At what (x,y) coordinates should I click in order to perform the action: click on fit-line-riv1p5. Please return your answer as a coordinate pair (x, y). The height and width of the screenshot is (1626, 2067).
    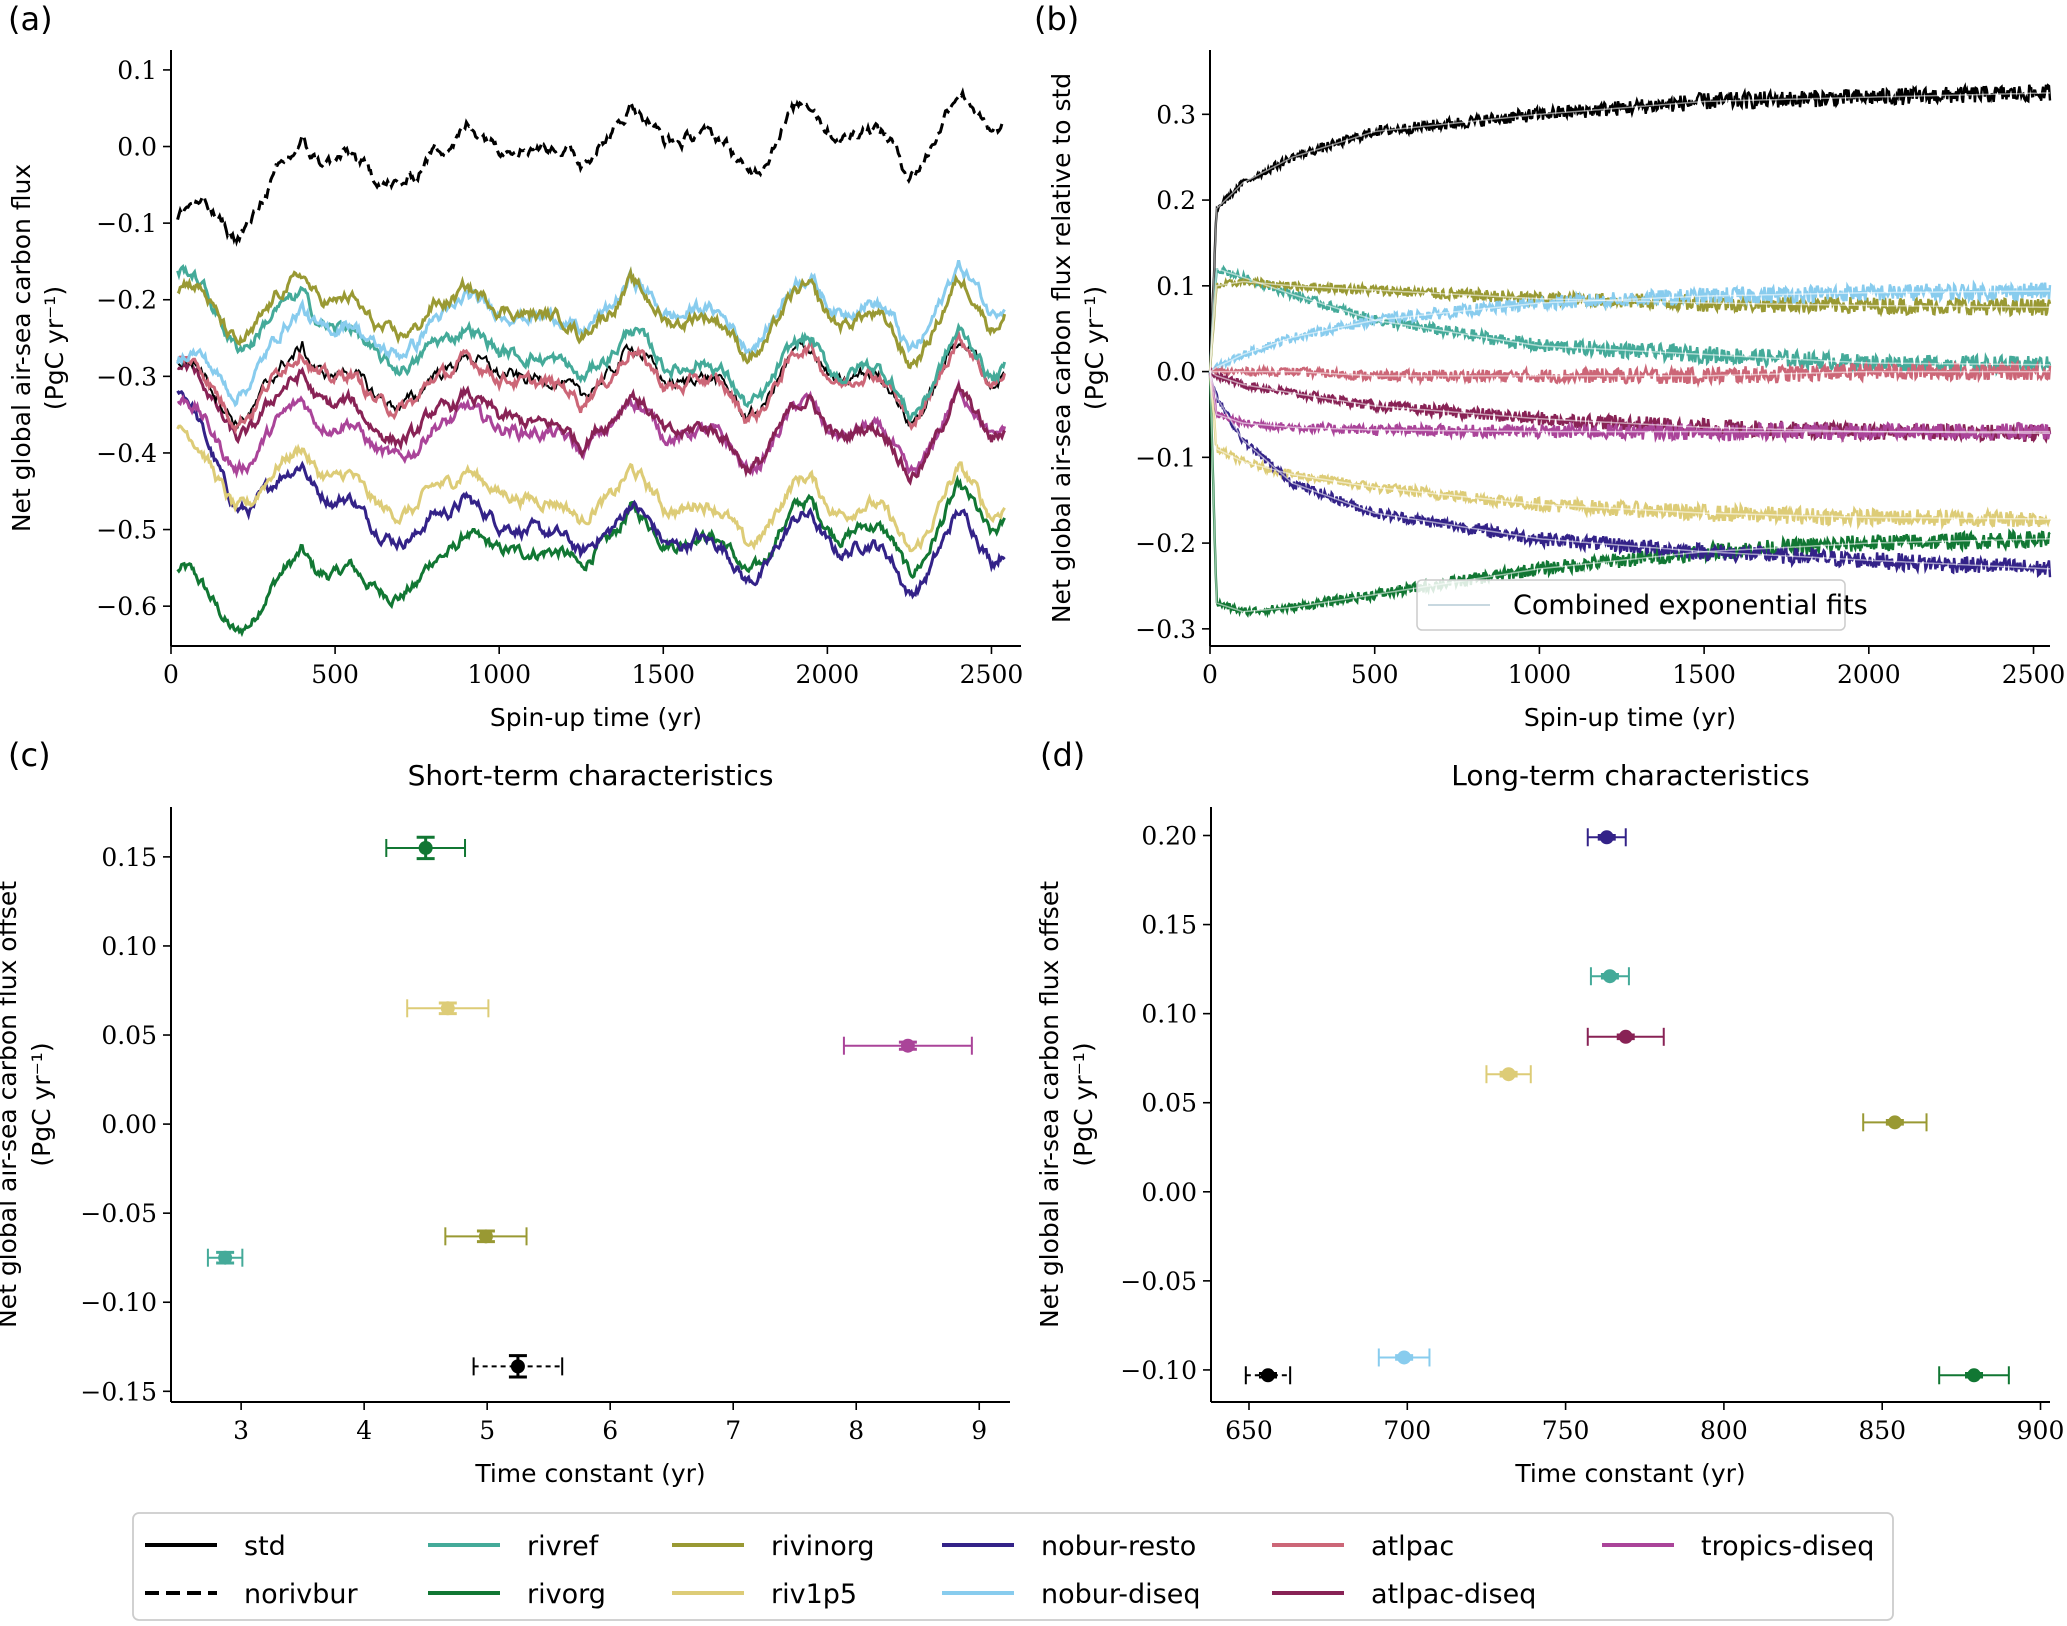
    Looking at the image, I should click on (1629, 445).